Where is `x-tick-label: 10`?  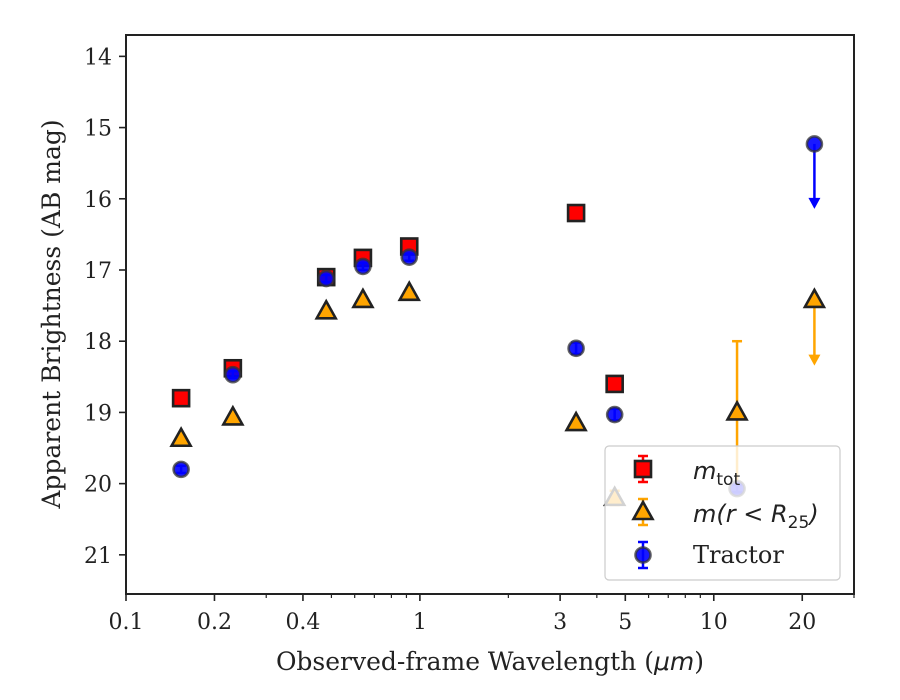 x-tick-label: 10 is located at coordinates (714, 622).